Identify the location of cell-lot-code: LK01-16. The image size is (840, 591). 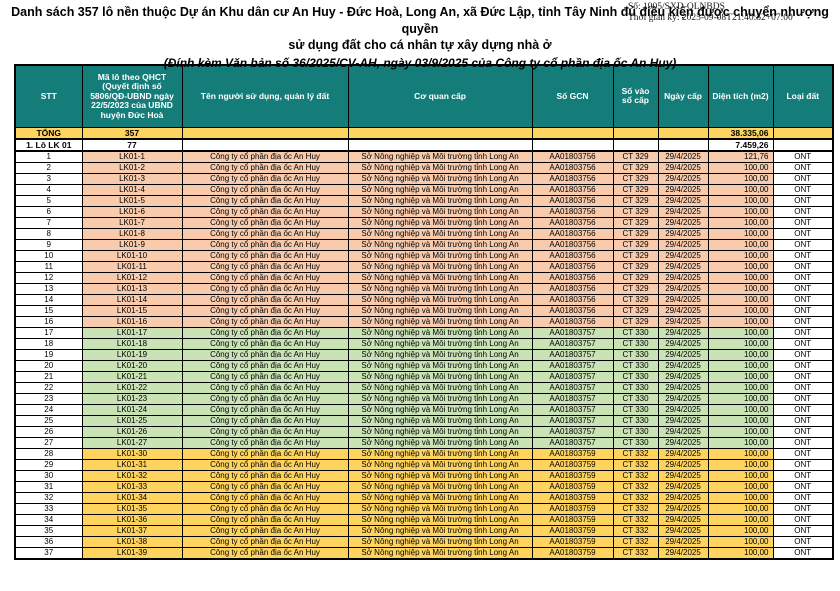
(132, 321).